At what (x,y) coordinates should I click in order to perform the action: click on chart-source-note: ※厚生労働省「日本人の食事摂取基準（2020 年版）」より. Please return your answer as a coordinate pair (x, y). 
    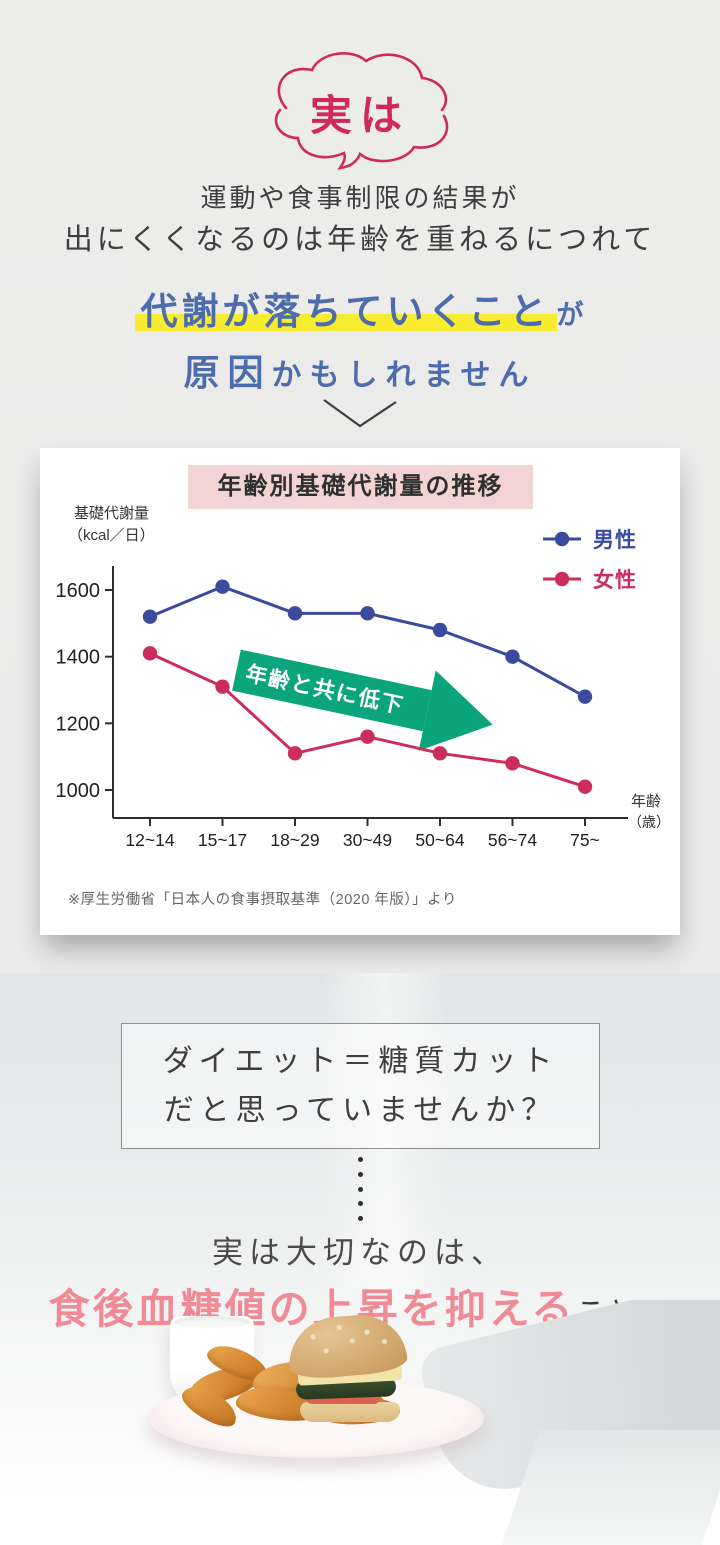
    Looking at the image, I should click on (262, 900).